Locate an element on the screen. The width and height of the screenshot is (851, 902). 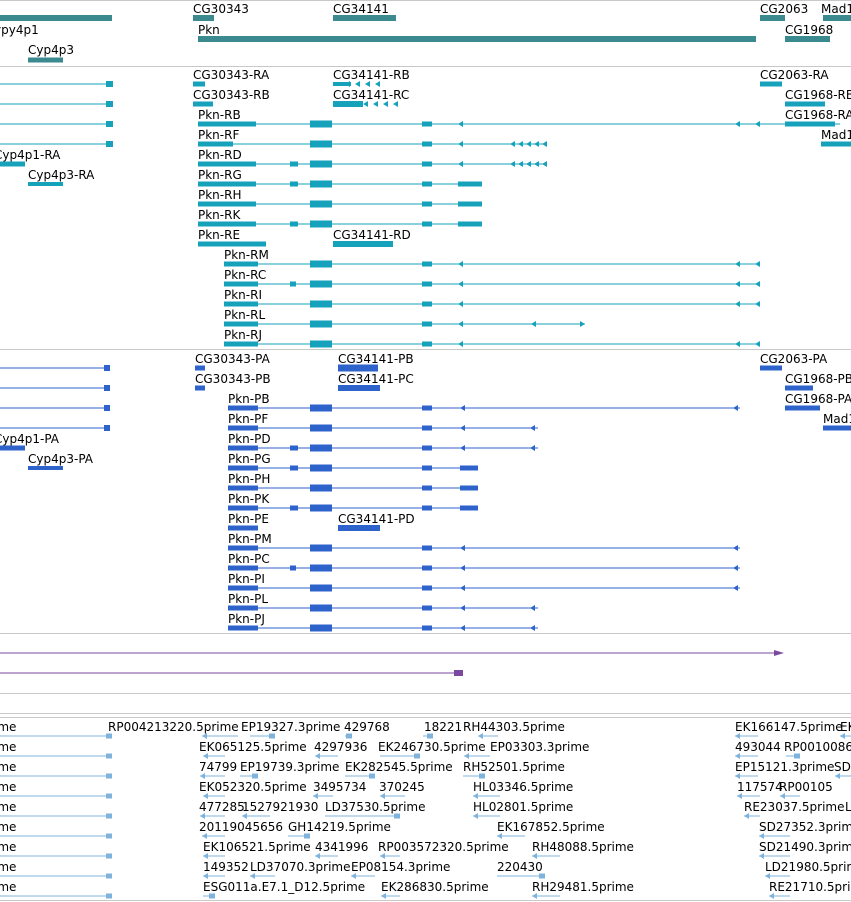
est-label: SD27352.3prime is located at coordinates (805, 827).